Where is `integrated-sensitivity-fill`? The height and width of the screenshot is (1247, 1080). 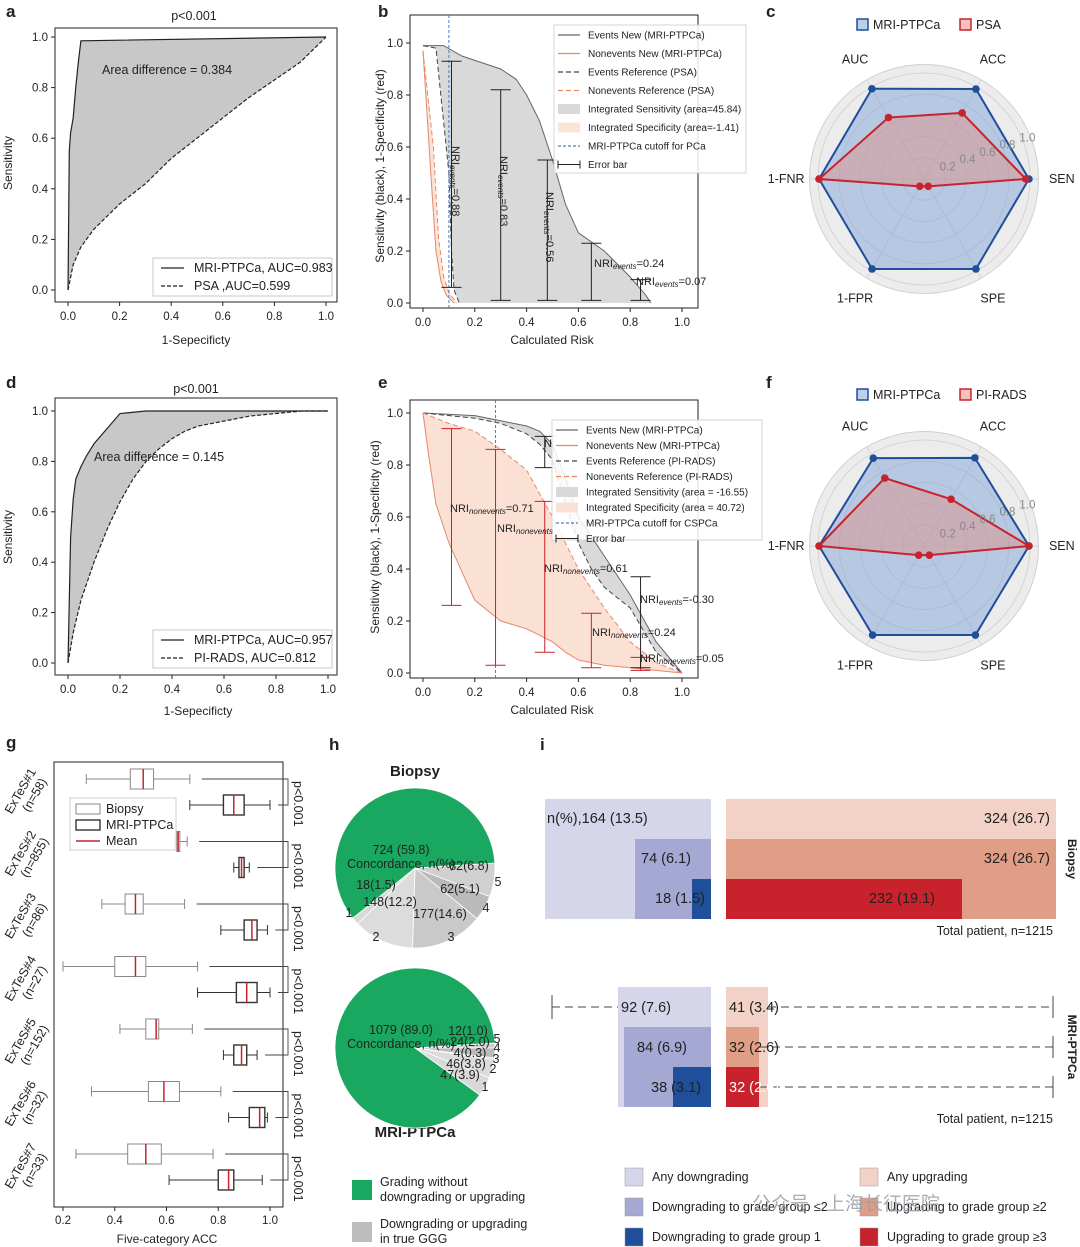 integrated-sensitivity-fill is located at coordinates (552, 543).